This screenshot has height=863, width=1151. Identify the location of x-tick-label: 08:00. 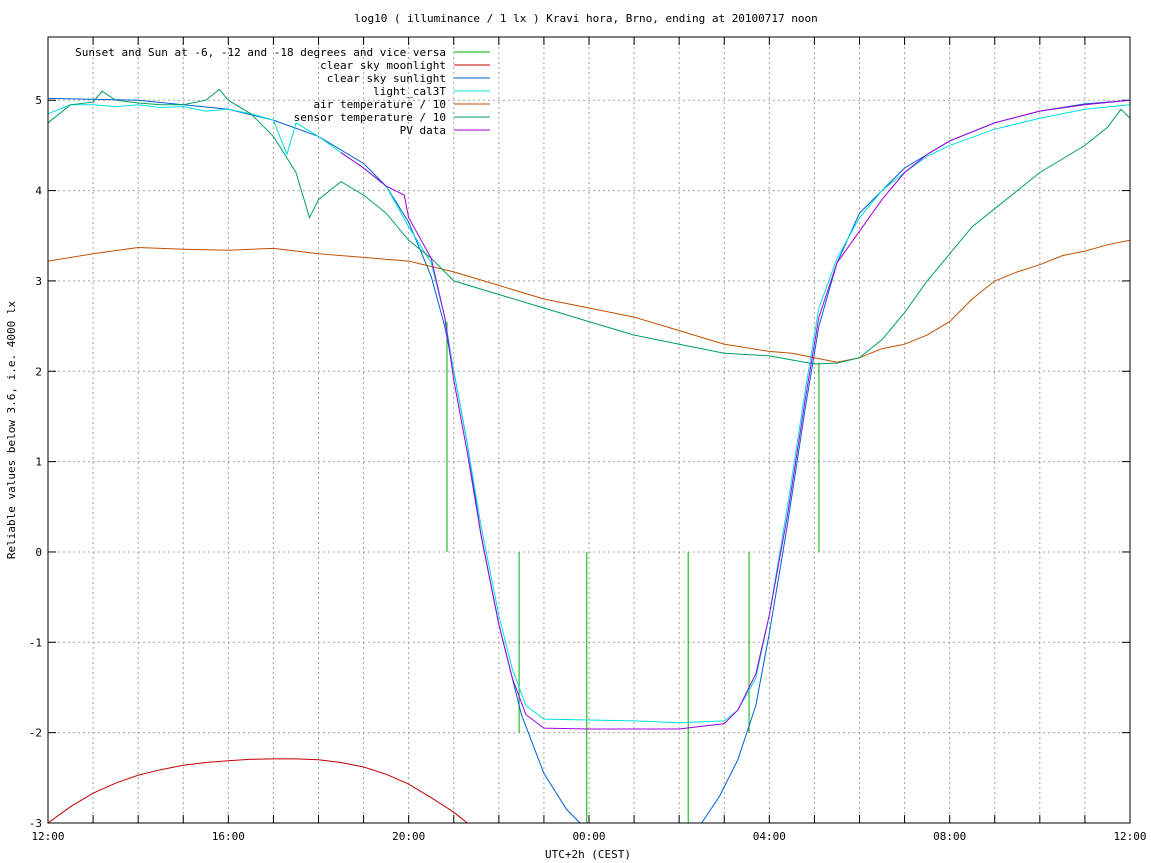
(949, 836).